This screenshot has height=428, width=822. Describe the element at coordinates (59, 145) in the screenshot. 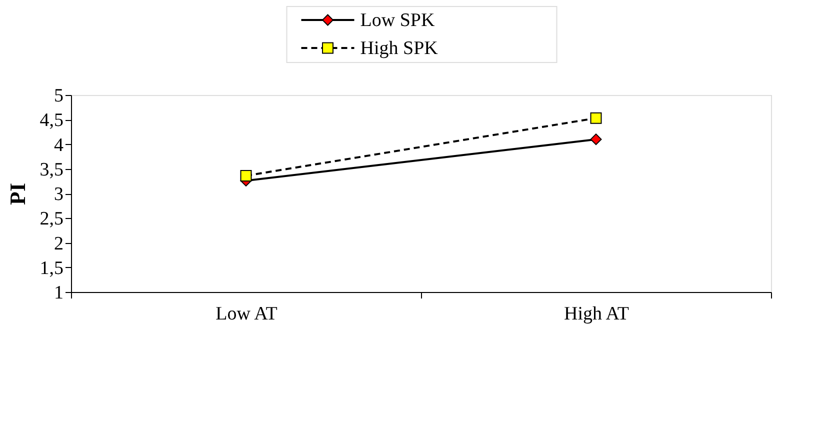

I see `y-tick-label: 4` at that location.